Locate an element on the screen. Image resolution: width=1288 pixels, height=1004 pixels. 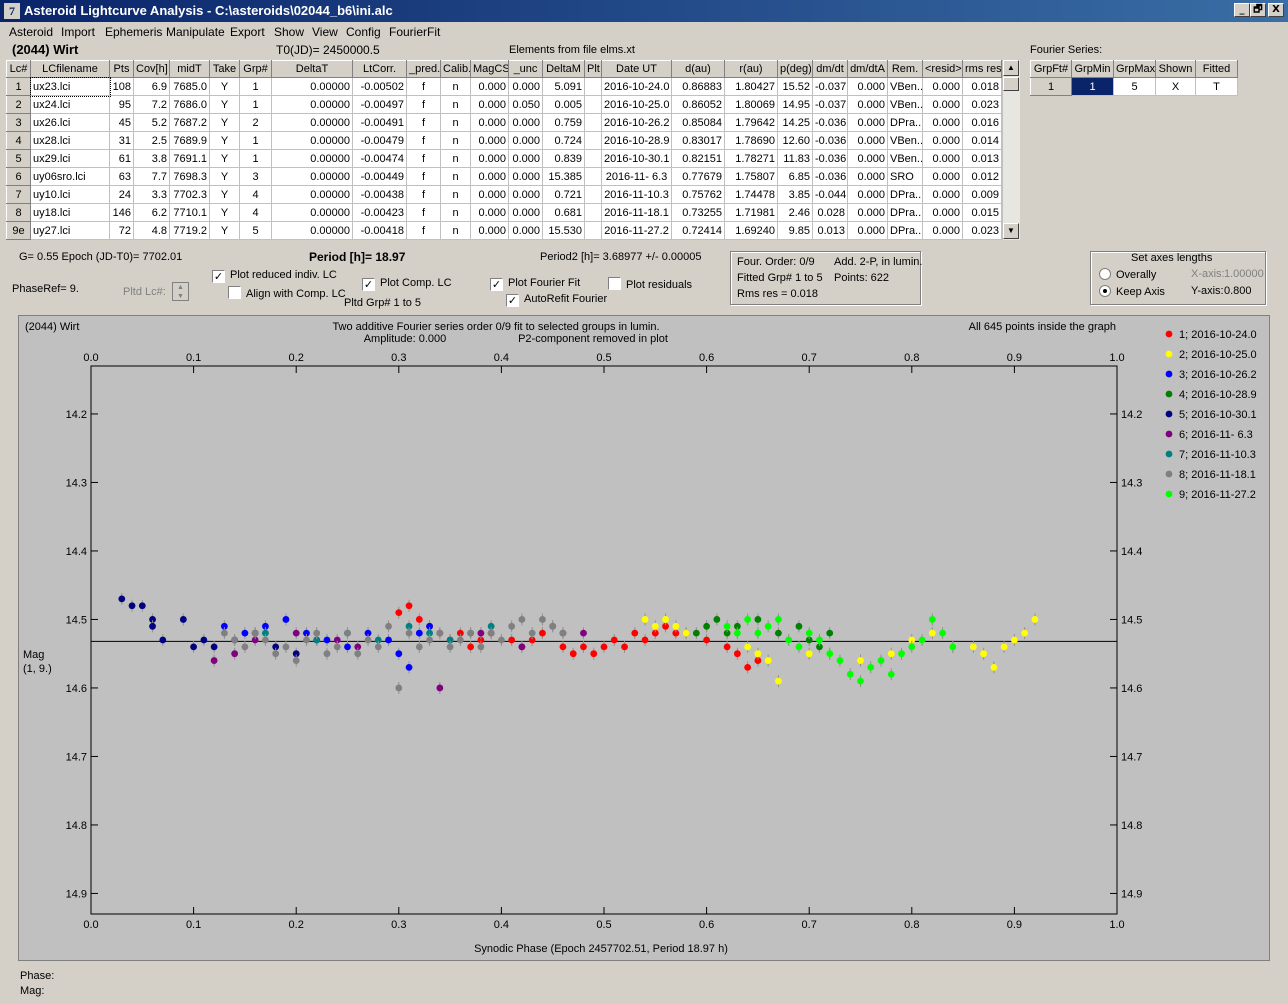
x-axis-value: 1.00000 is located at coordinates (1244, 274).